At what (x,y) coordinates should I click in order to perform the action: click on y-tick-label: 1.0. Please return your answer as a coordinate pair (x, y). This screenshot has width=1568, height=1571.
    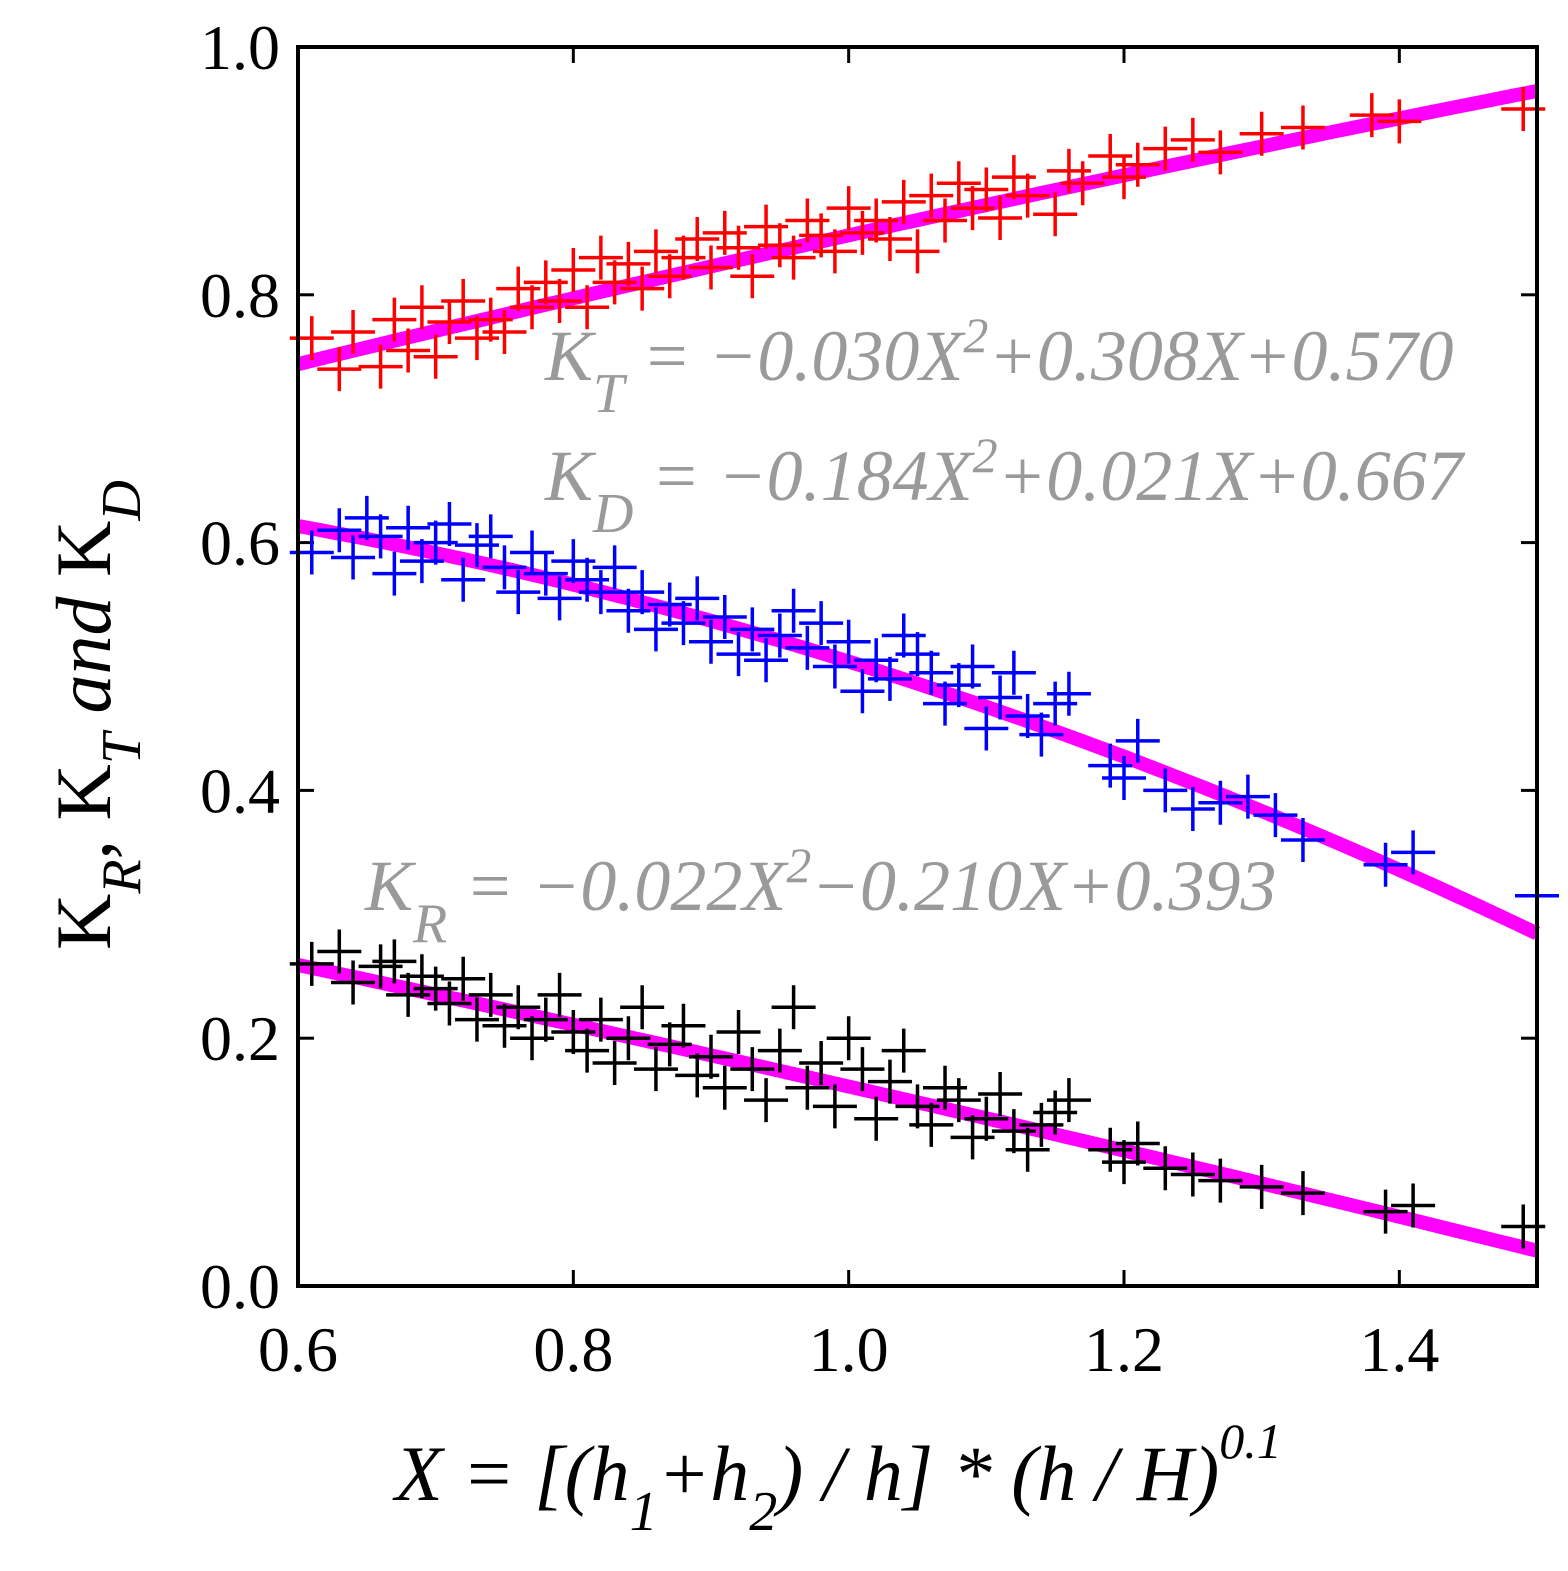
    Looking at the image, I should click on (240, 47).